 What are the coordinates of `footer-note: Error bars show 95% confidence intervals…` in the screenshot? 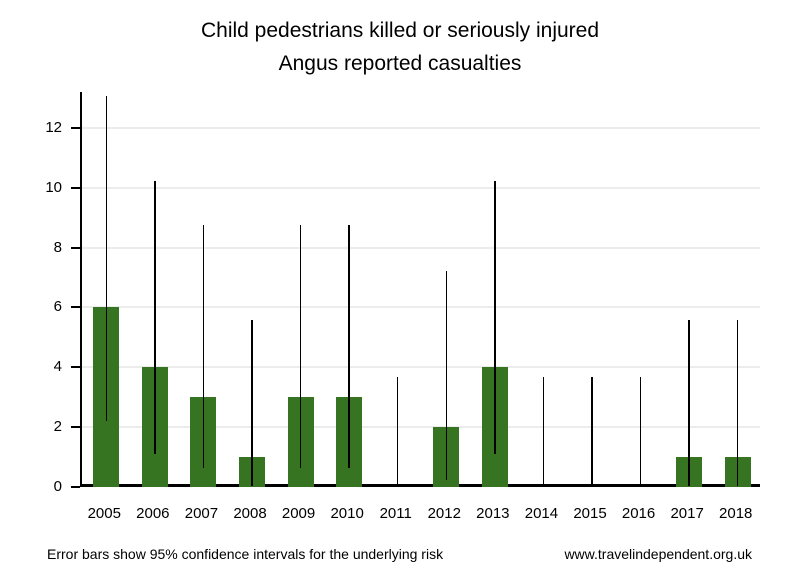 It's located at (245, 554).